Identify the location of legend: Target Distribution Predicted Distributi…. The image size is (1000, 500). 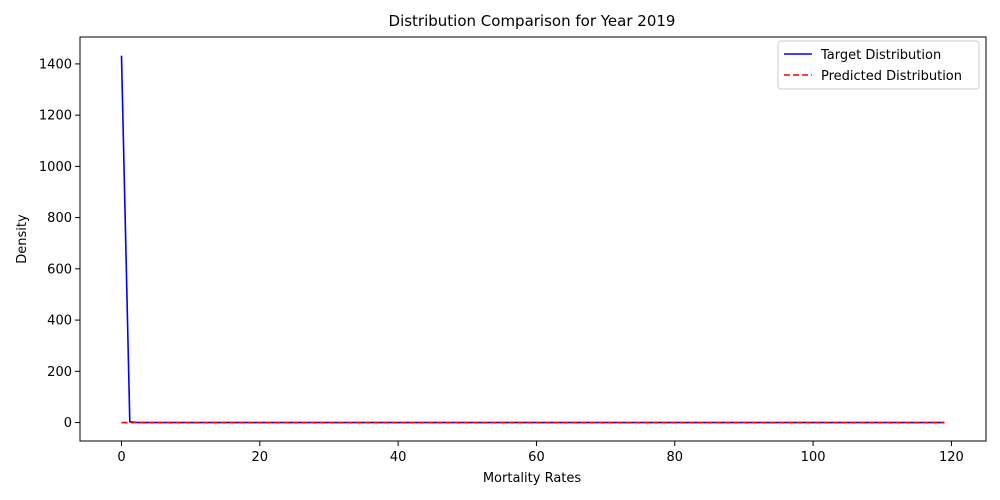
(878, 65).